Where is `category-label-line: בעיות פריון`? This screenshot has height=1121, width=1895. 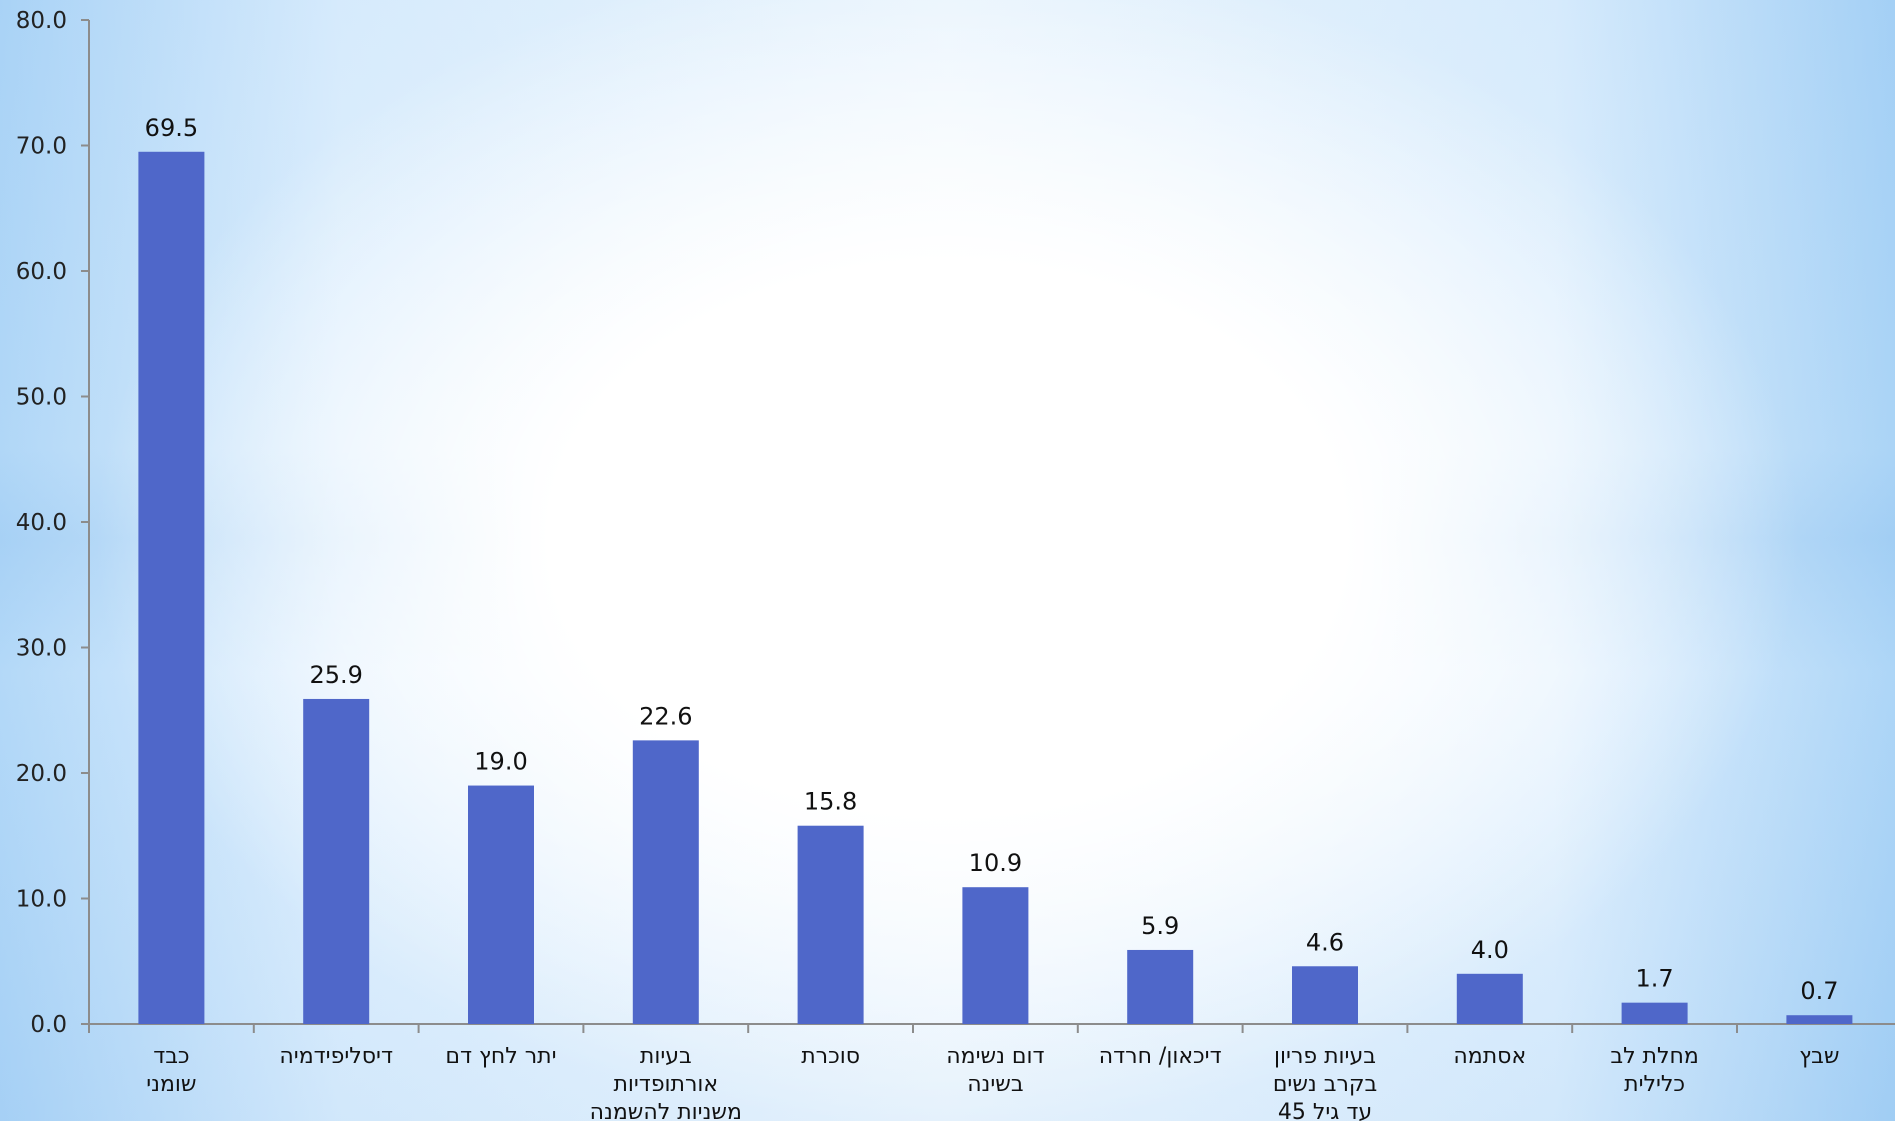
category-label-line: בעיות פריון is located at coordinates (1325, 1056).